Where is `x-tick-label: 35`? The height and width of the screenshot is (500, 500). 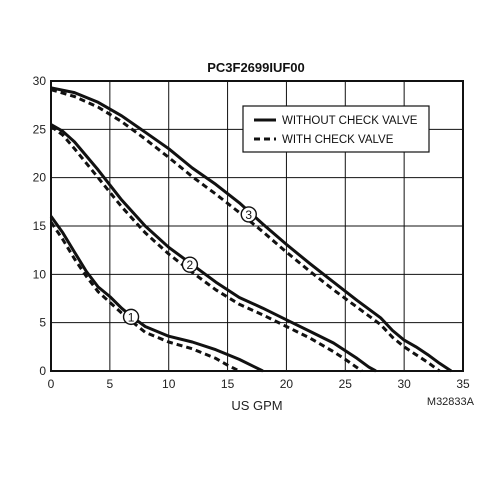
x-tick-label: 35 is located at coordinates (463, 384).